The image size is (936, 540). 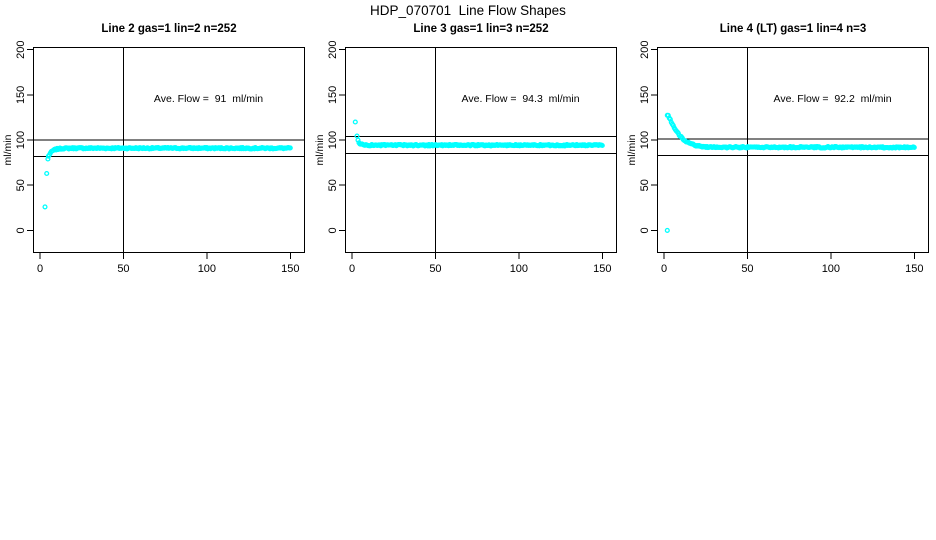 What do you see at coordinates (169, 29) in the screenshot?
I see `subplot-title: Line 2 gas=1 lin=2 n=252` at bounding box center [169, 29].